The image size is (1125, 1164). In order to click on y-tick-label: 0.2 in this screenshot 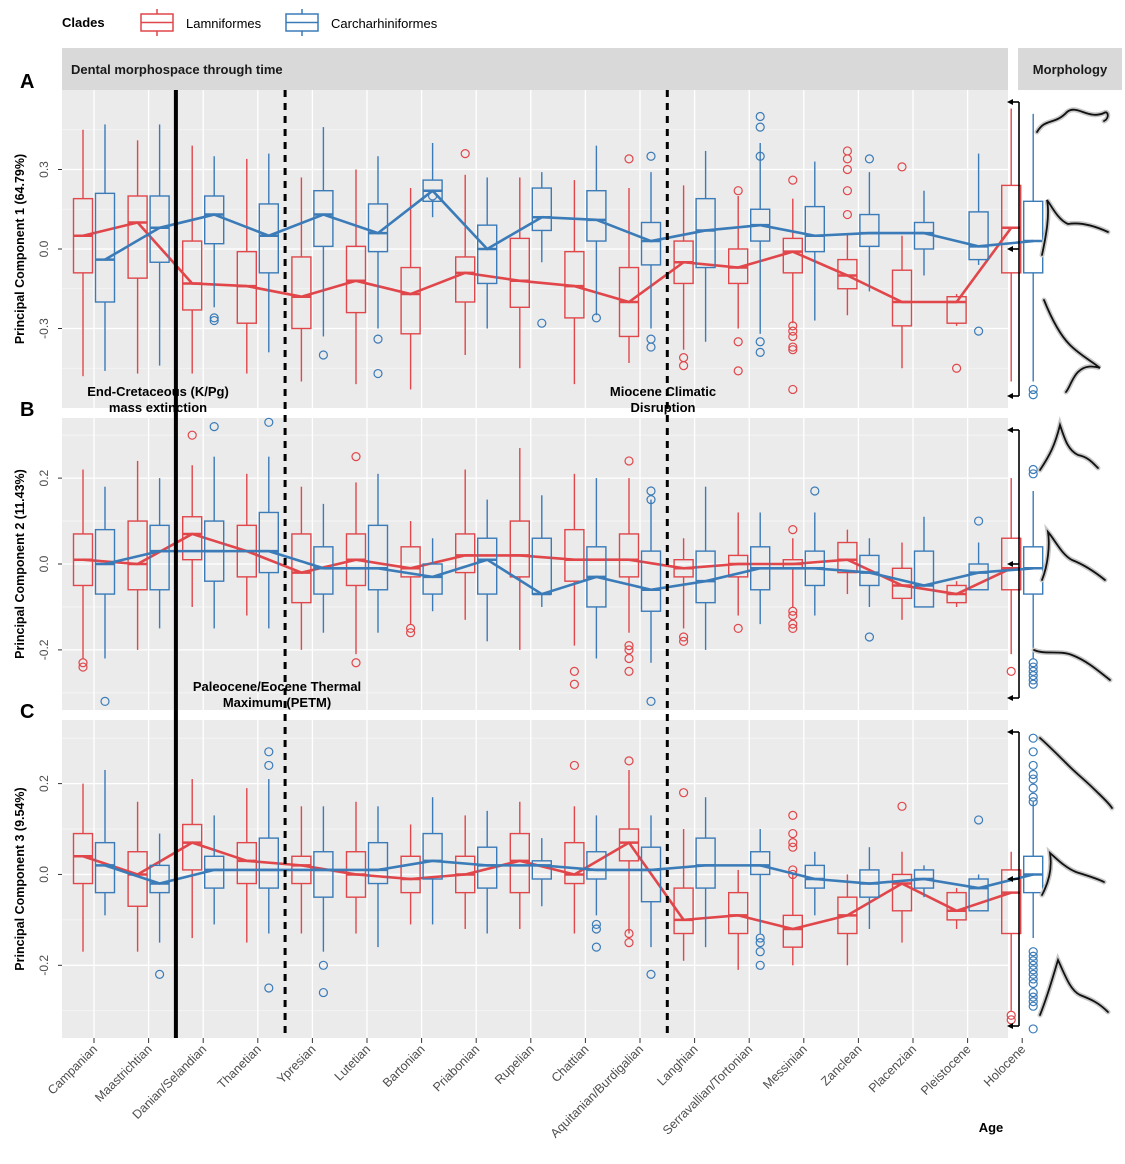, I will do `click(44, 477)`.